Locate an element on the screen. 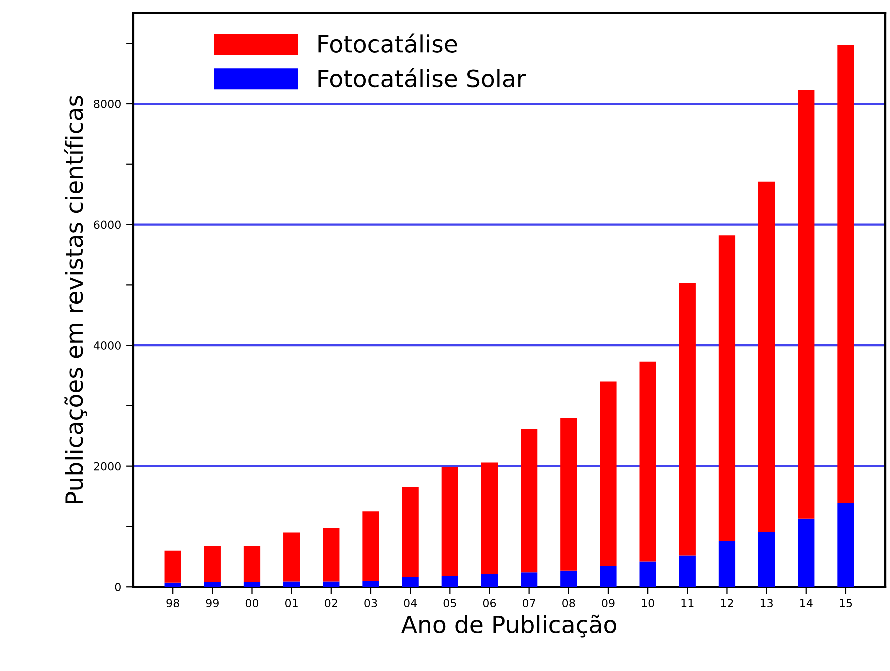  y-tick-label: 2000 is located at coordinates (107, 466).